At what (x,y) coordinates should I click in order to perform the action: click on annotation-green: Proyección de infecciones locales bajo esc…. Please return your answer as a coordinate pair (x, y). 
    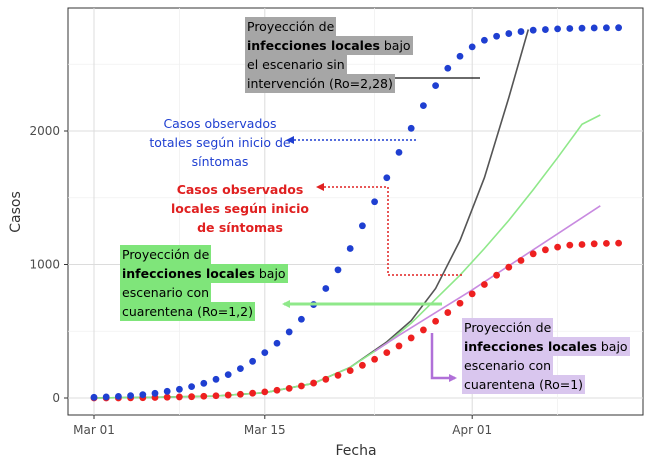
    Looking at the image, I should click on (204, 283).